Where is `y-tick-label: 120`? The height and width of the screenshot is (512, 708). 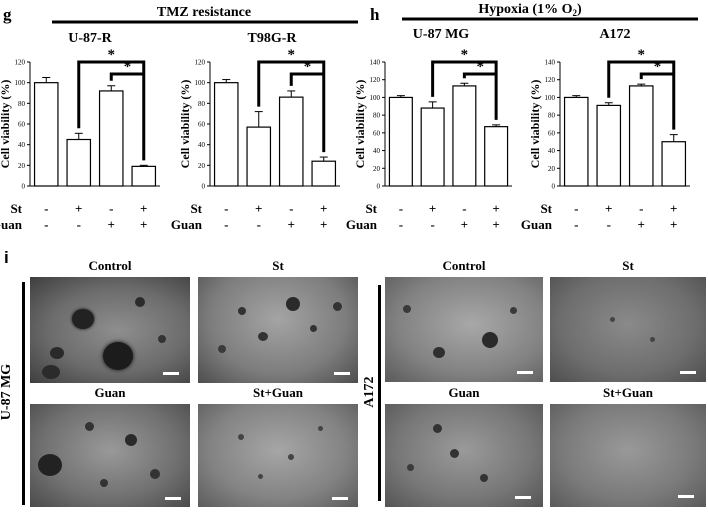 y-tick-label: 120 is located at coordinates (550, 80).